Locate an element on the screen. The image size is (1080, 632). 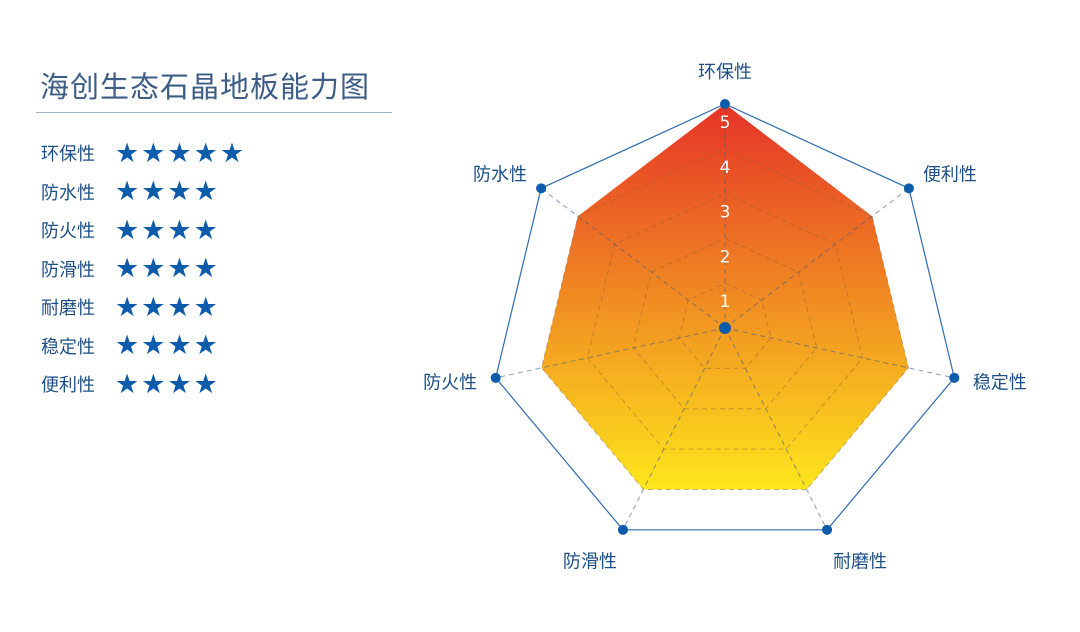
tick-label: 4 is located at coordinates (725, 168).